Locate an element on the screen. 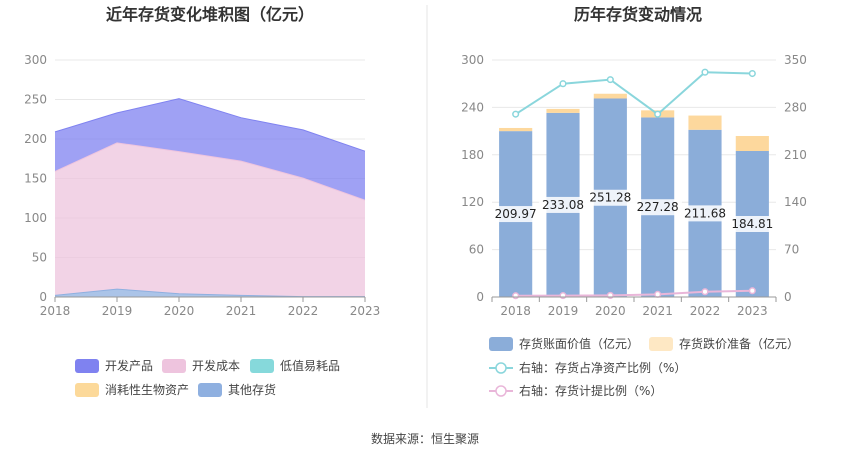 The width and height of the screenshot is (850, 459). right-grid is located at coordinates (634, 155).